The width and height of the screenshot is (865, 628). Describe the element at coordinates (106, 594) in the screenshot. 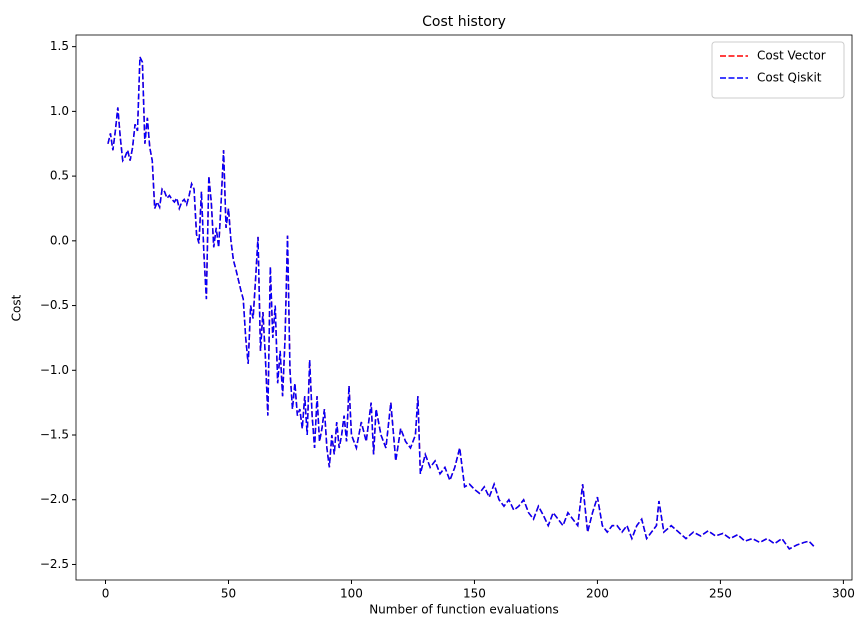

I see `x-tick-label: 0` at that location.